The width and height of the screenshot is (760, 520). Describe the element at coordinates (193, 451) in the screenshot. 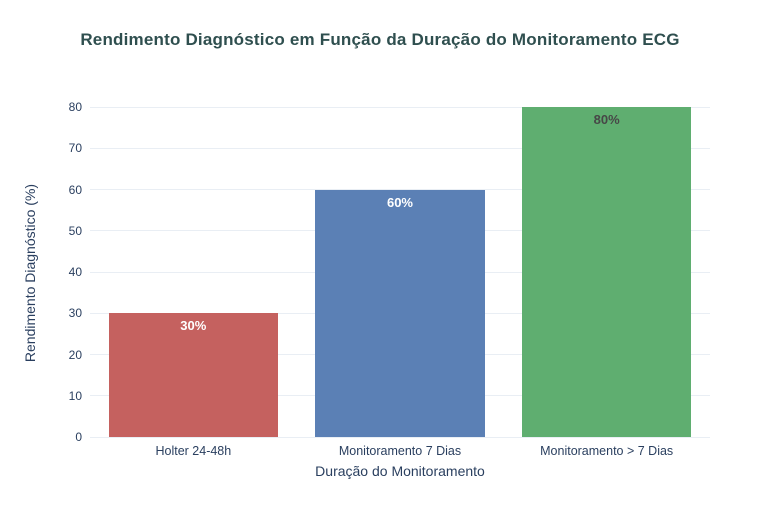

I see `x-tick-label: Holter 24-48h` at that location.